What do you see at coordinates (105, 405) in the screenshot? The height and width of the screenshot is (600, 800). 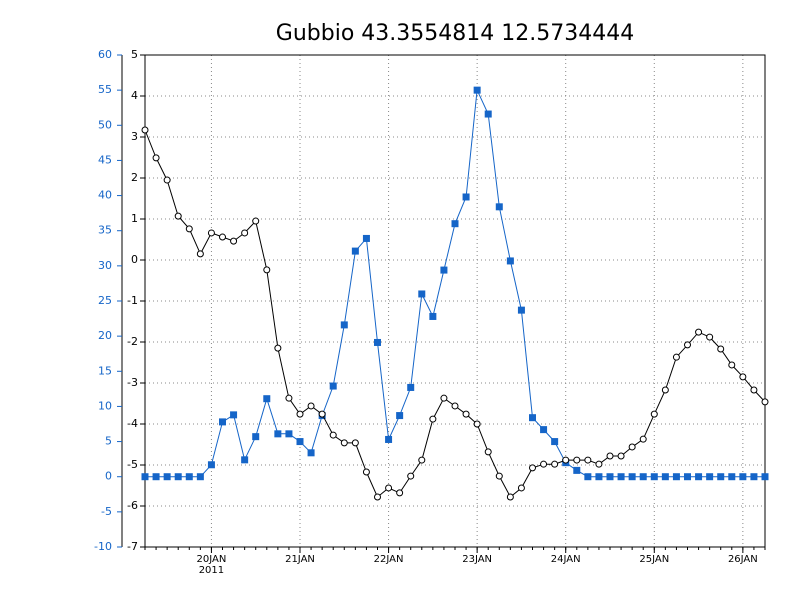 I see `y-tick-label: 10` at bounding box center [105, 405].